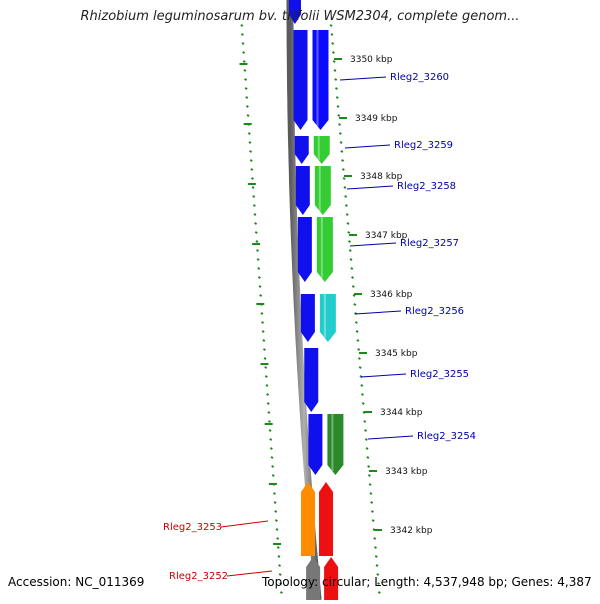 This screenshot has height=604, width=600. Describe the element at coordinates (391, 295) in the screenshot. I see `ruler-tick-label: 3346 kbp` at that location.